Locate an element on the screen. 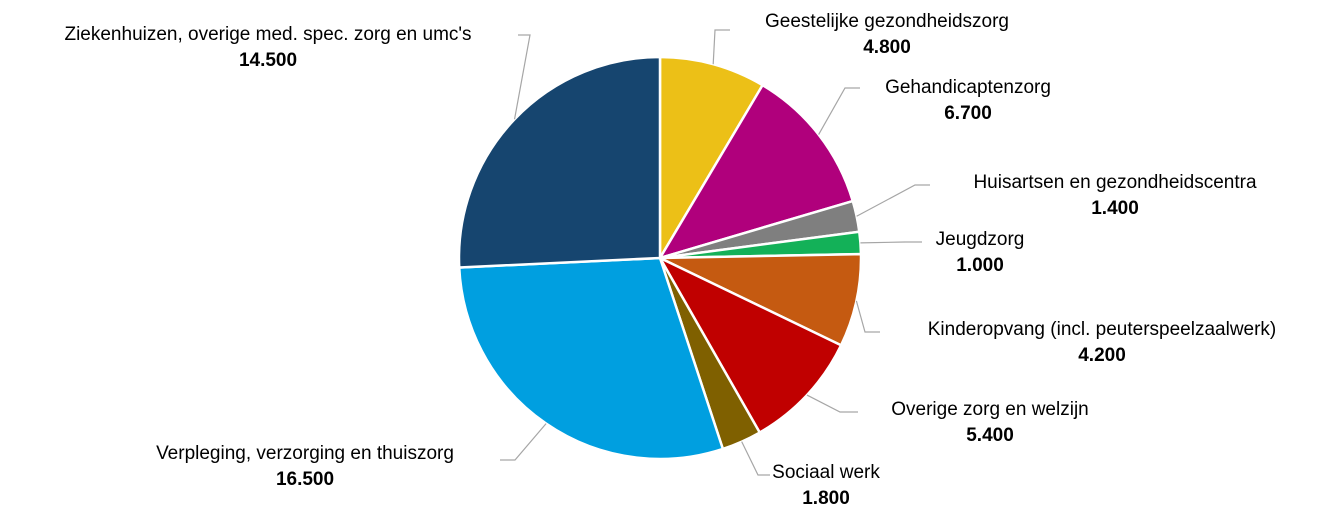  slice-label: Kinderopvang (incl. peuterspeelzaalwerk) is located at coordinates (1102, 329).